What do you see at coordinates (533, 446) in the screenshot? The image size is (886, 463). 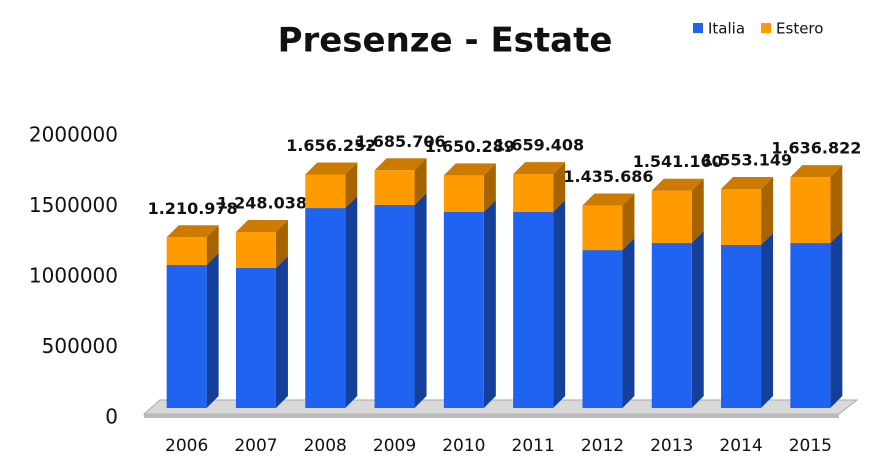 I see `x-tick-label: 2011` at bounding box center [533, 446].